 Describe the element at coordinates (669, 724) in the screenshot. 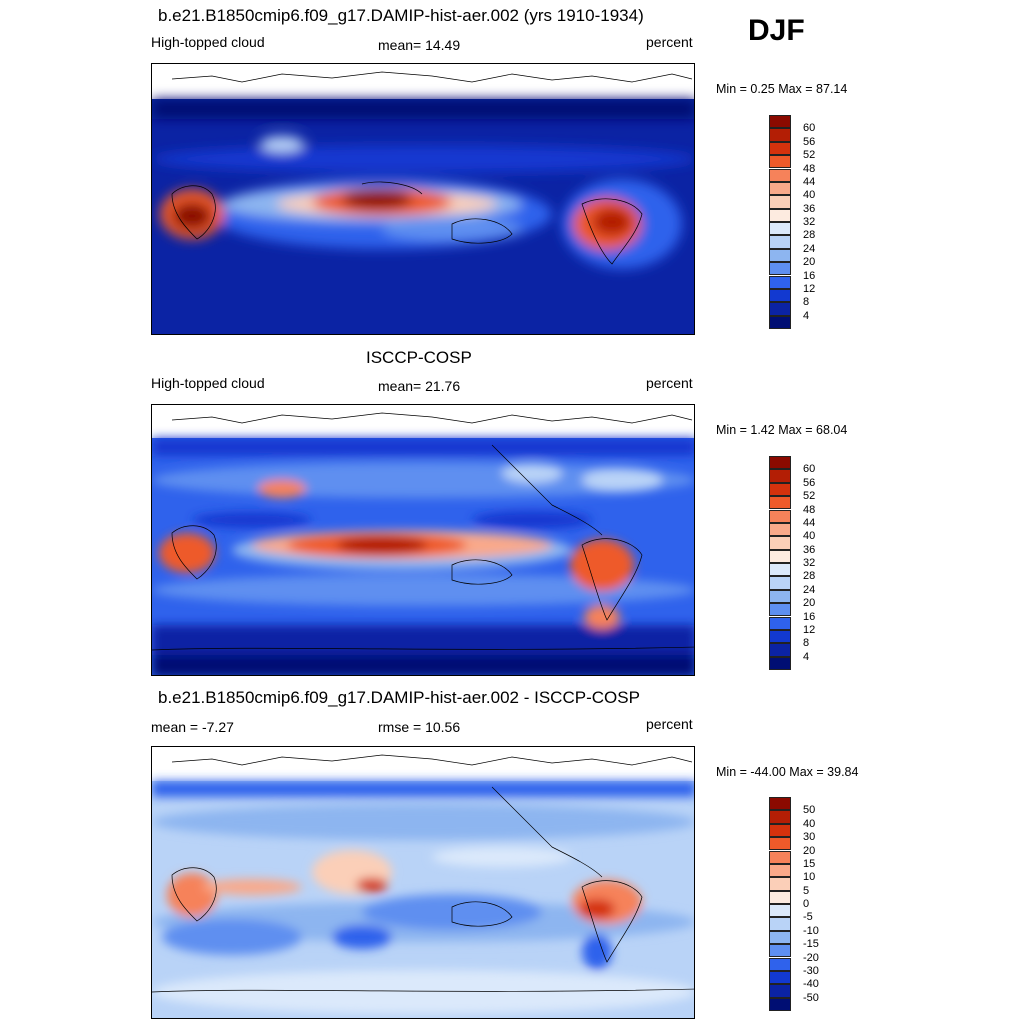

I see `panel-3-units-label: percent` at that location.